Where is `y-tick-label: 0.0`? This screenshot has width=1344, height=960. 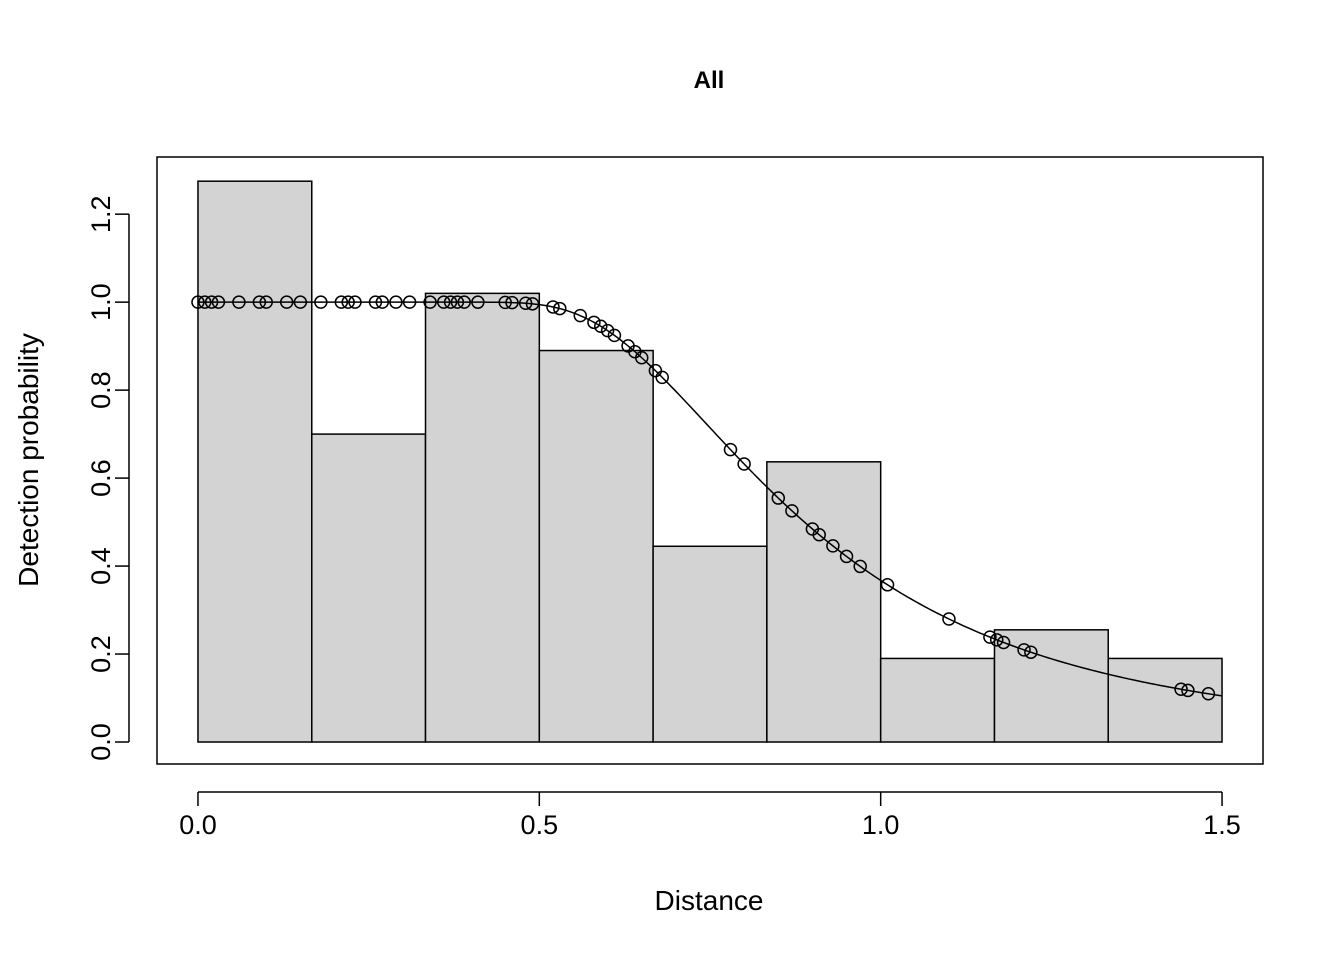
y-tick-label: 0.0 is located at coordinates (101, 742).